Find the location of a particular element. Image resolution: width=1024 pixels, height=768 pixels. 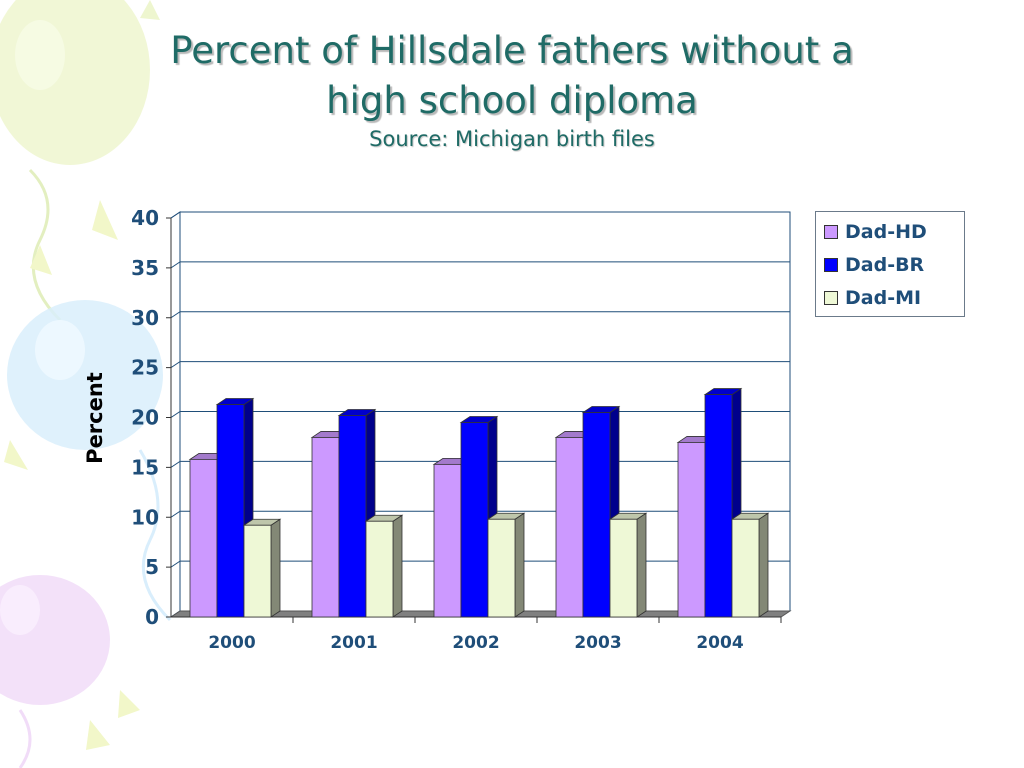

x-tick-label-2004: 2004 is located at coordinates (719, 643).